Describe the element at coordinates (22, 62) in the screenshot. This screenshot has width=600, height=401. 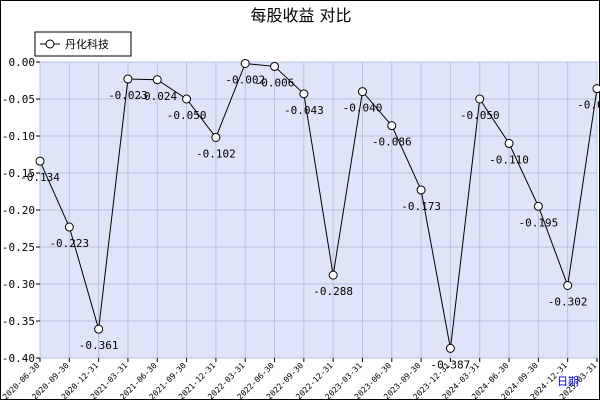
I see `y-tick-label: 0.00` at that location.